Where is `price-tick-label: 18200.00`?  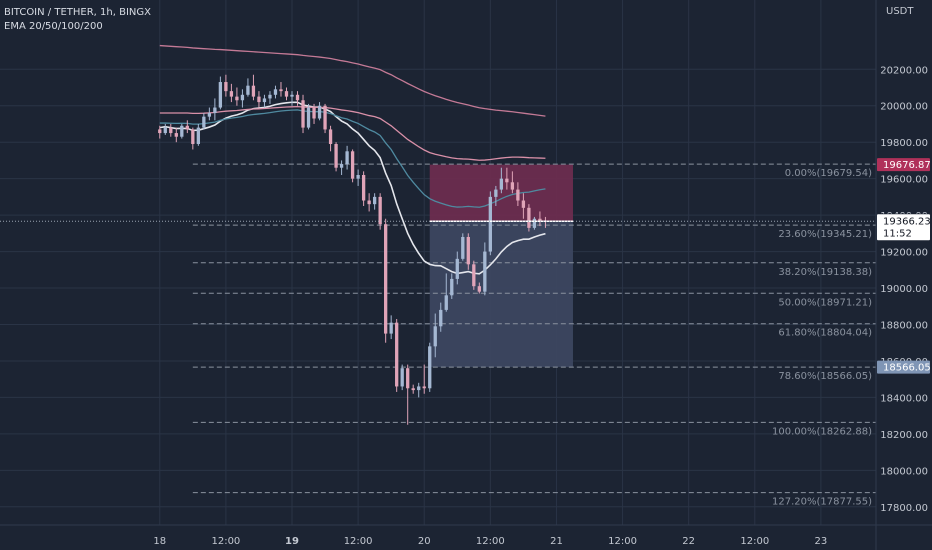 price-tick-label: 18200.00 is located at coordinates (904, 435).